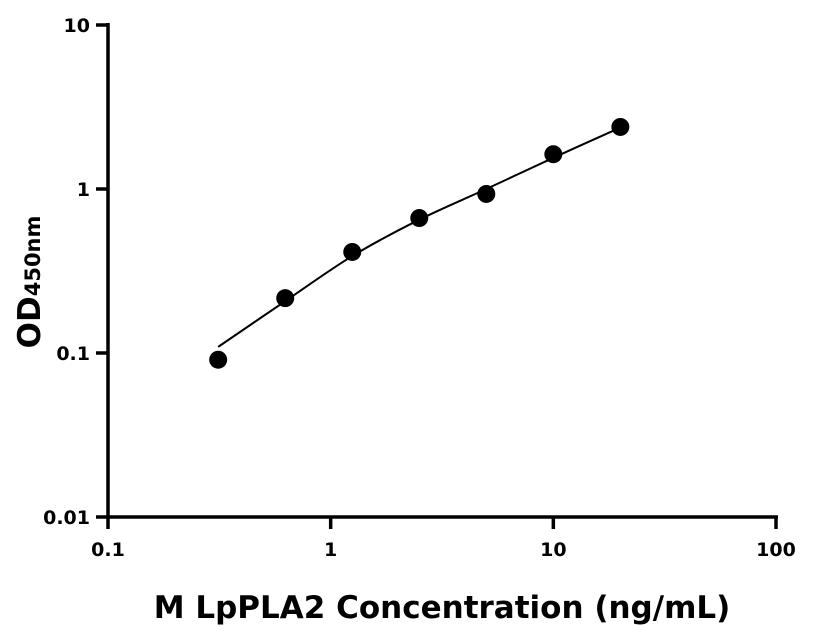  What do you see at coordinates (30, 322) in the screenshot?
I see `y-axis-label-main: OD` at bounding box center [30, 322].